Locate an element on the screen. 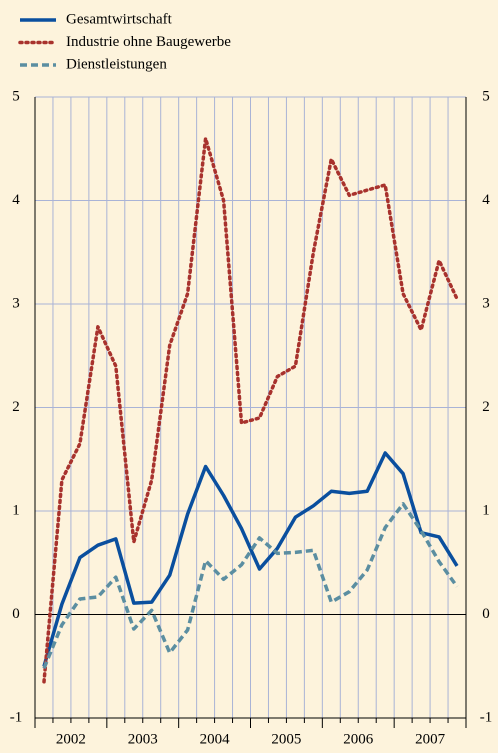  y2-tick-label: -1 is located at coordinates (486, 717).